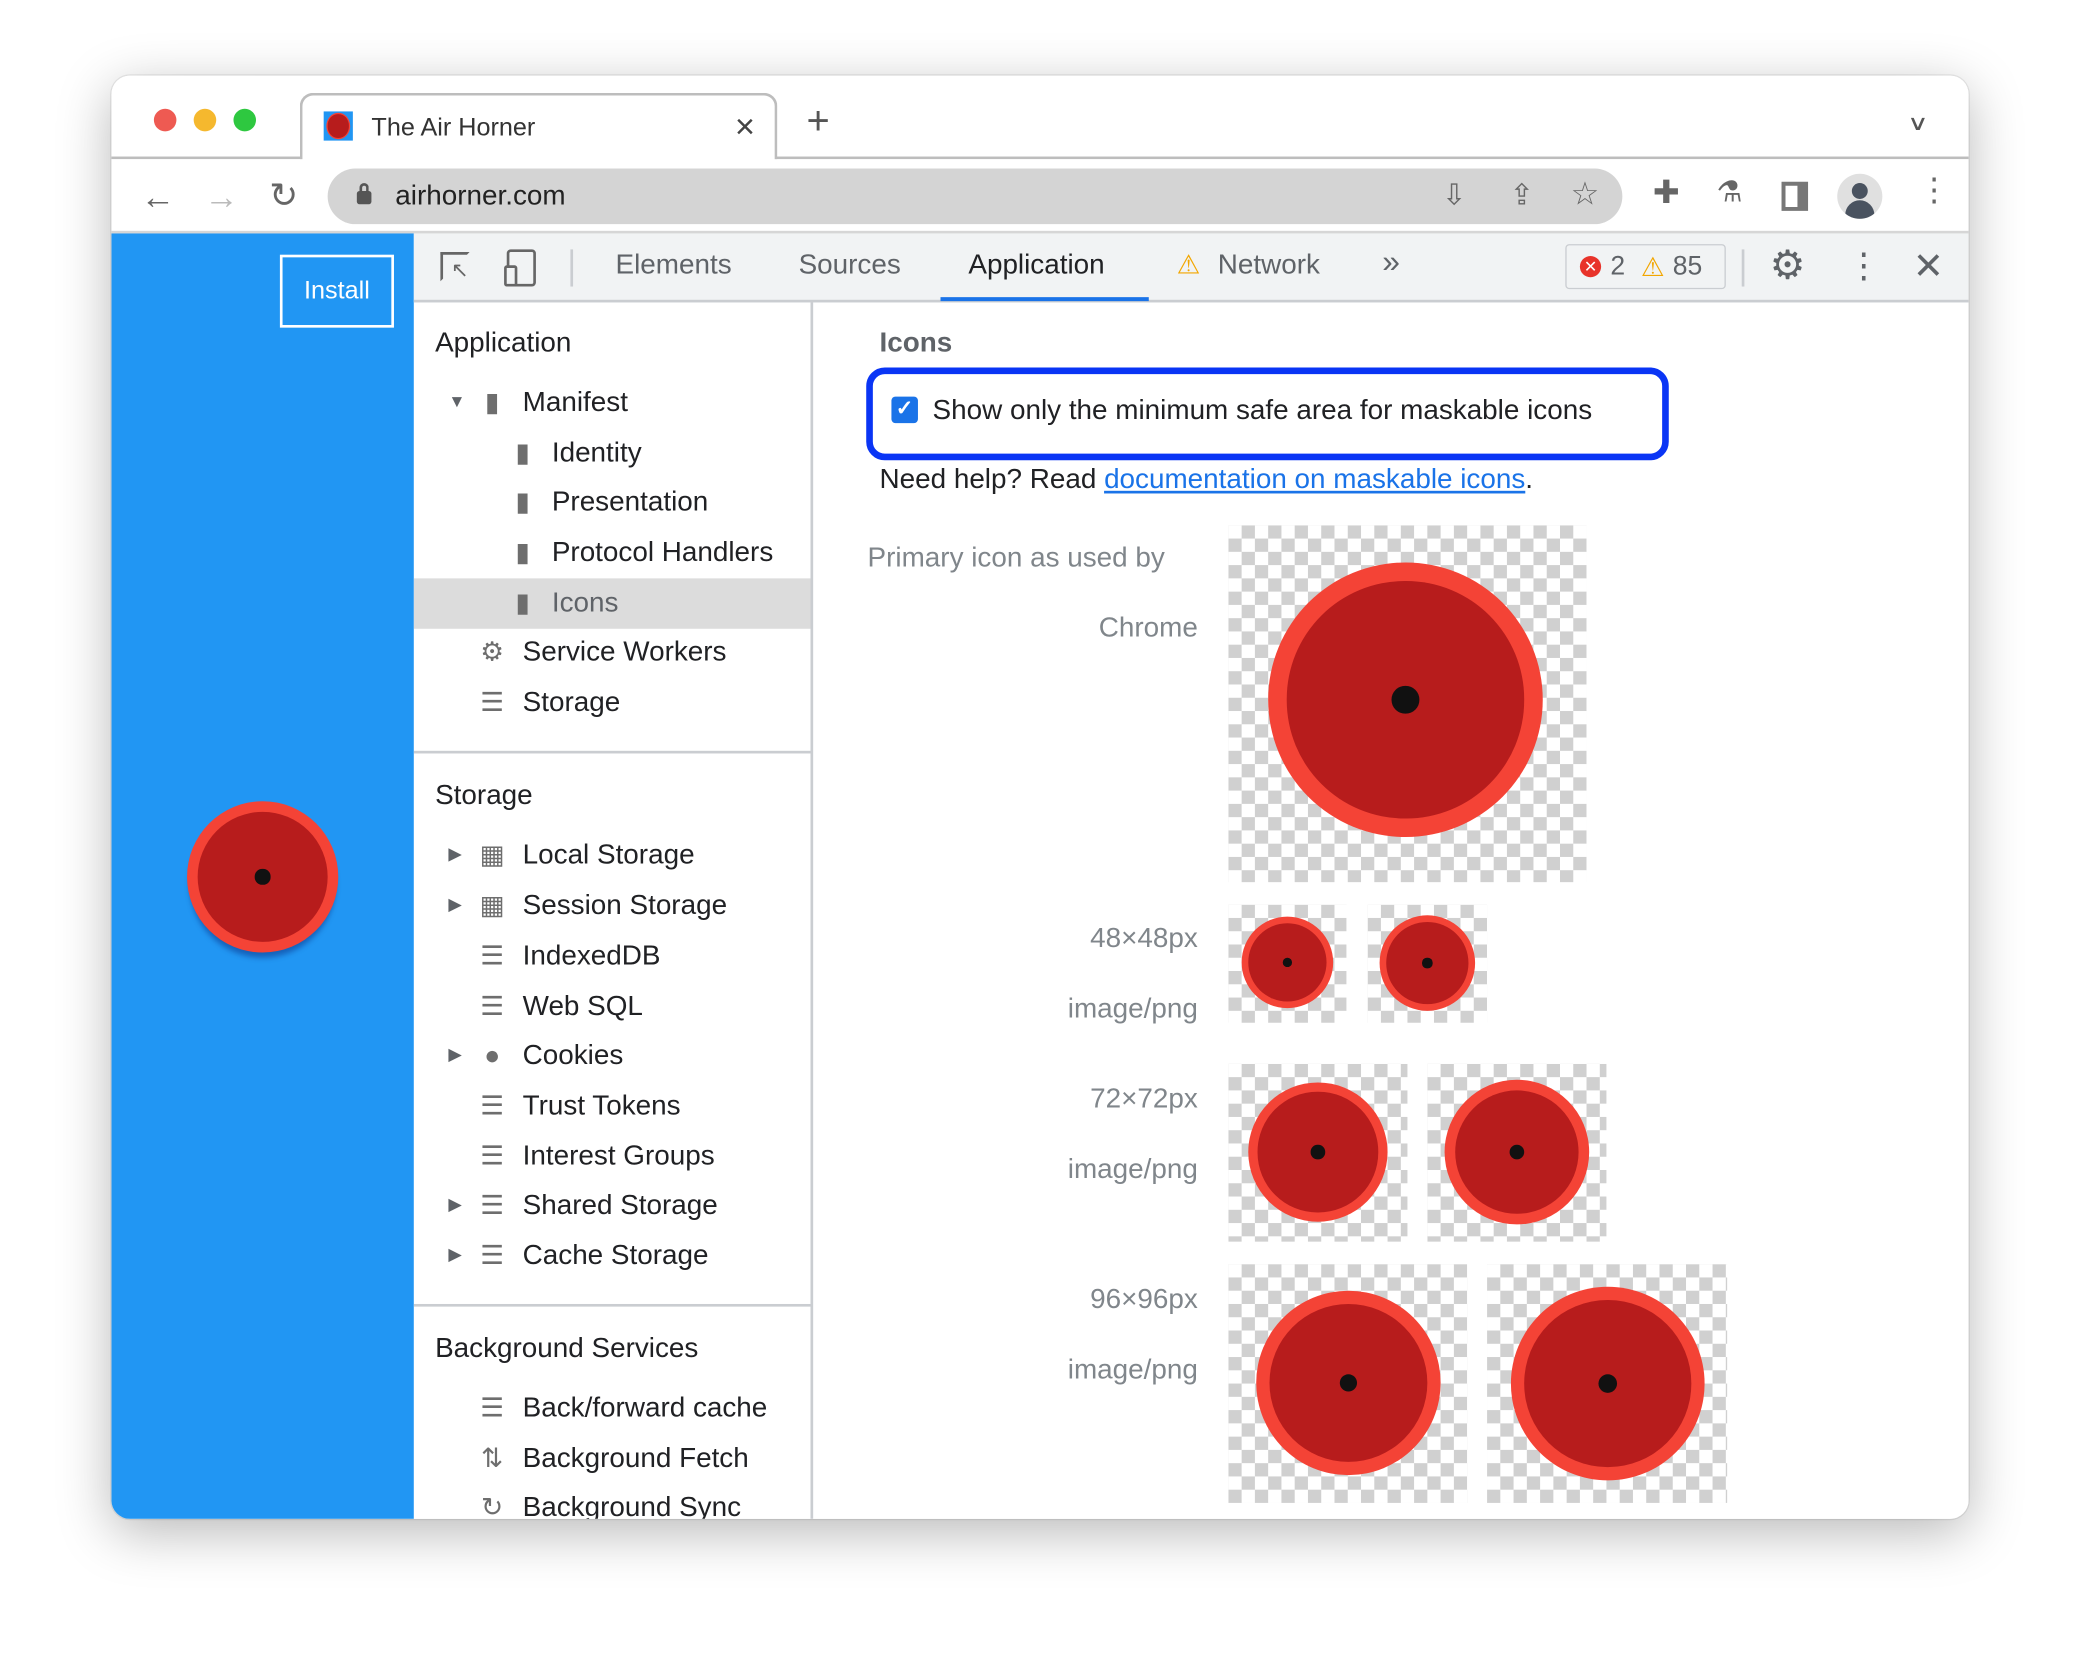  I want to click on sidebar-item-web-sql: ☰ Web SQL, so click(612, 1007).